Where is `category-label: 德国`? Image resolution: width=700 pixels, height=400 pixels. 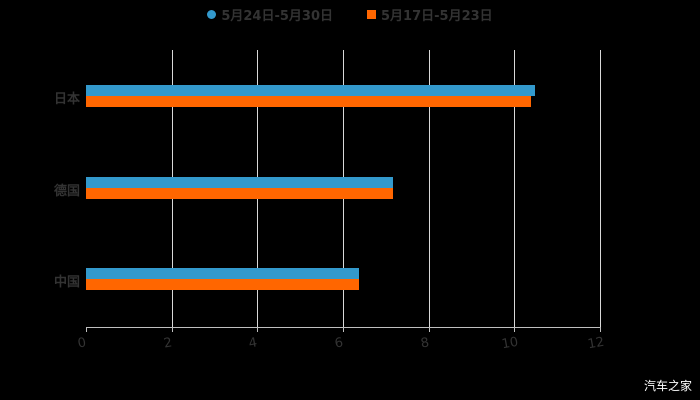
category-label: 德国 is located at coordinates (66, 191).